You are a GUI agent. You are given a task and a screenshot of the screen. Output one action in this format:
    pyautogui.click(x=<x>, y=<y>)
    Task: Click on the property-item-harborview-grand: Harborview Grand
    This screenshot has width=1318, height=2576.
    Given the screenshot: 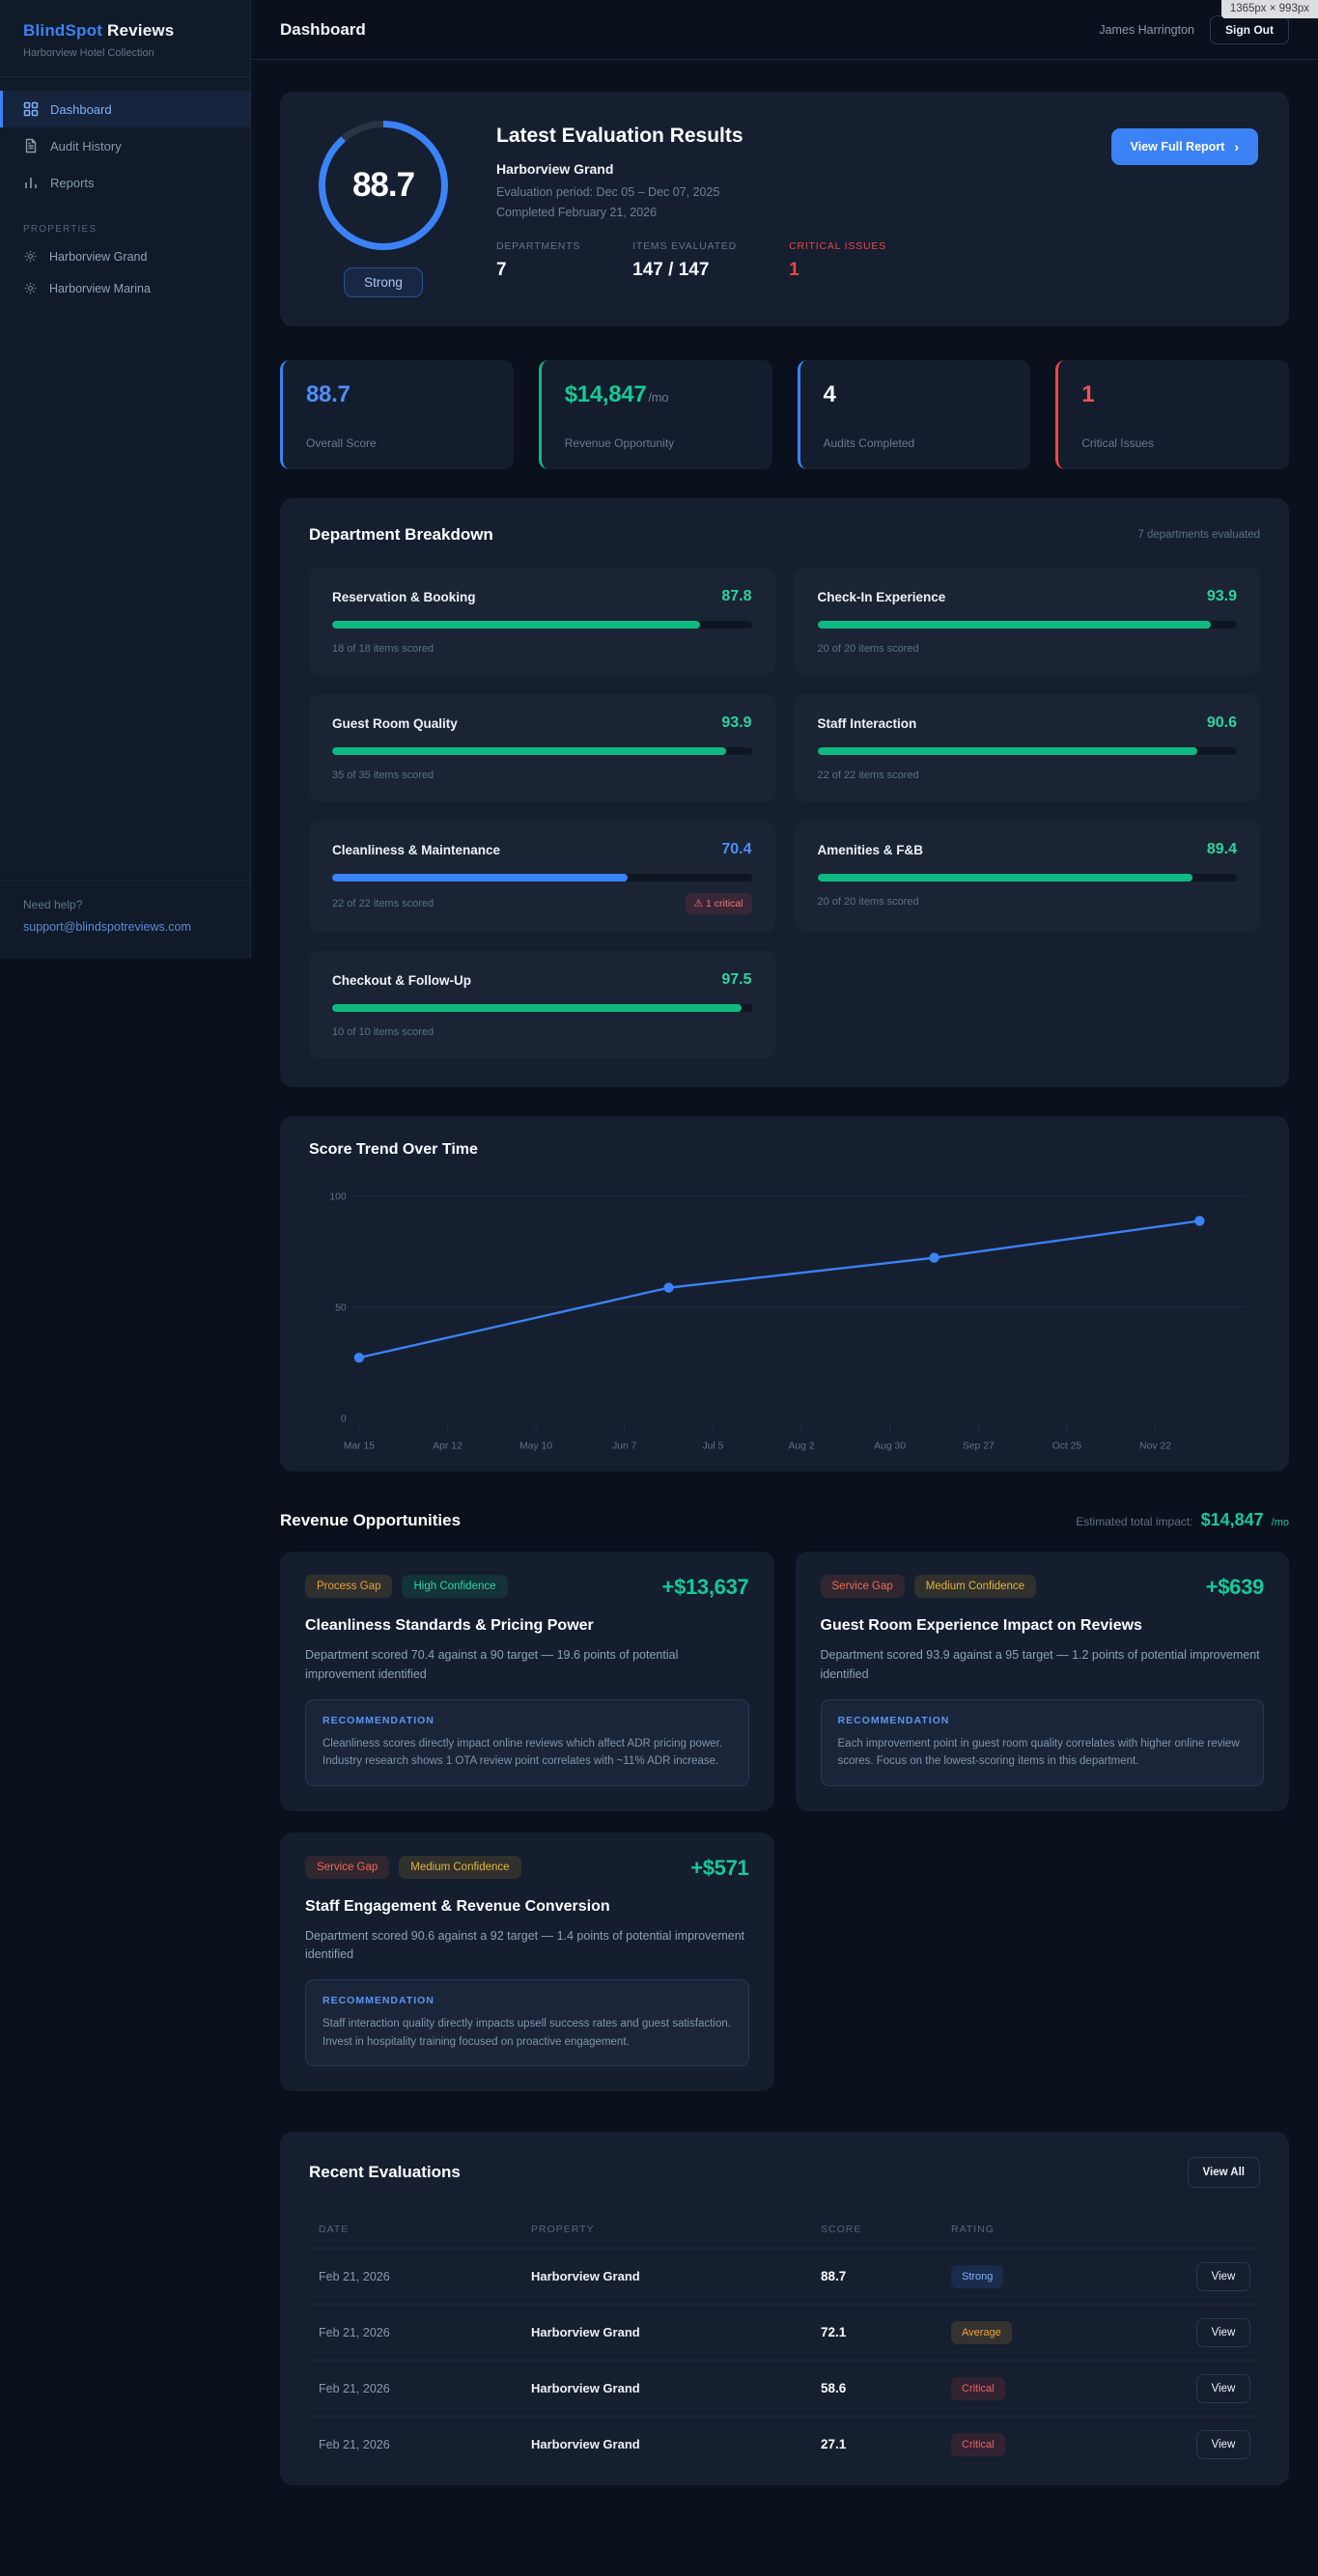 What is the action you would take?
    pyautogui.click(x=125, y=256)
    